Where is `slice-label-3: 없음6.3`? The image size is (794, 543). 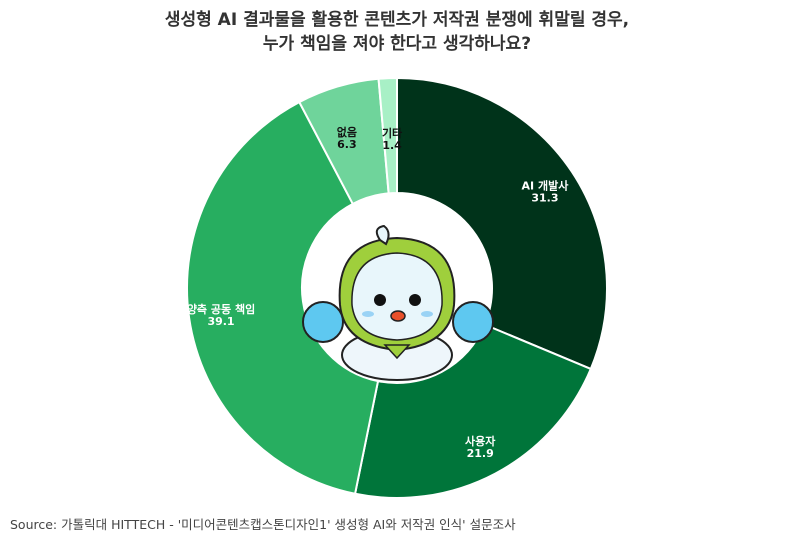
slice-label-3: 없음6.3 is located at coordinates (347, 138).